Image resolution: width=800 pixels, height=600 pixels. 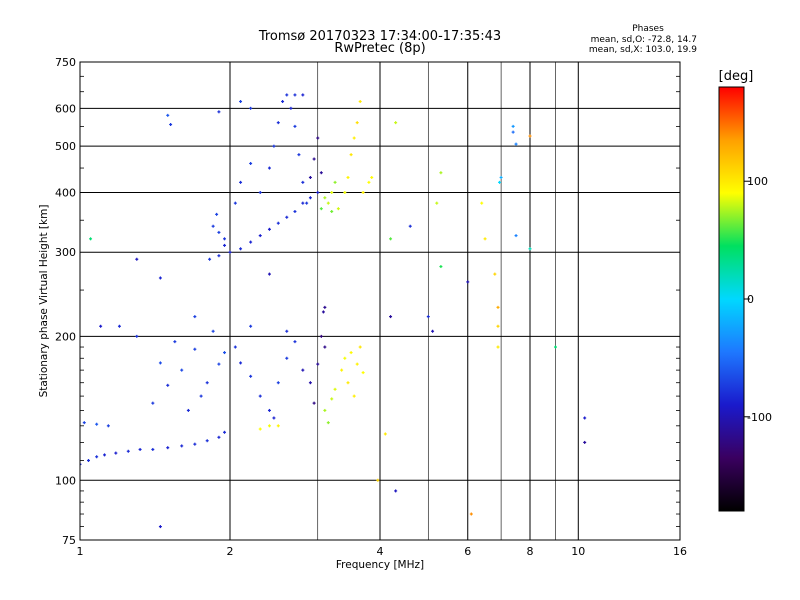 I want to click on y-tick-label: 500, so click(x=65, y=146).